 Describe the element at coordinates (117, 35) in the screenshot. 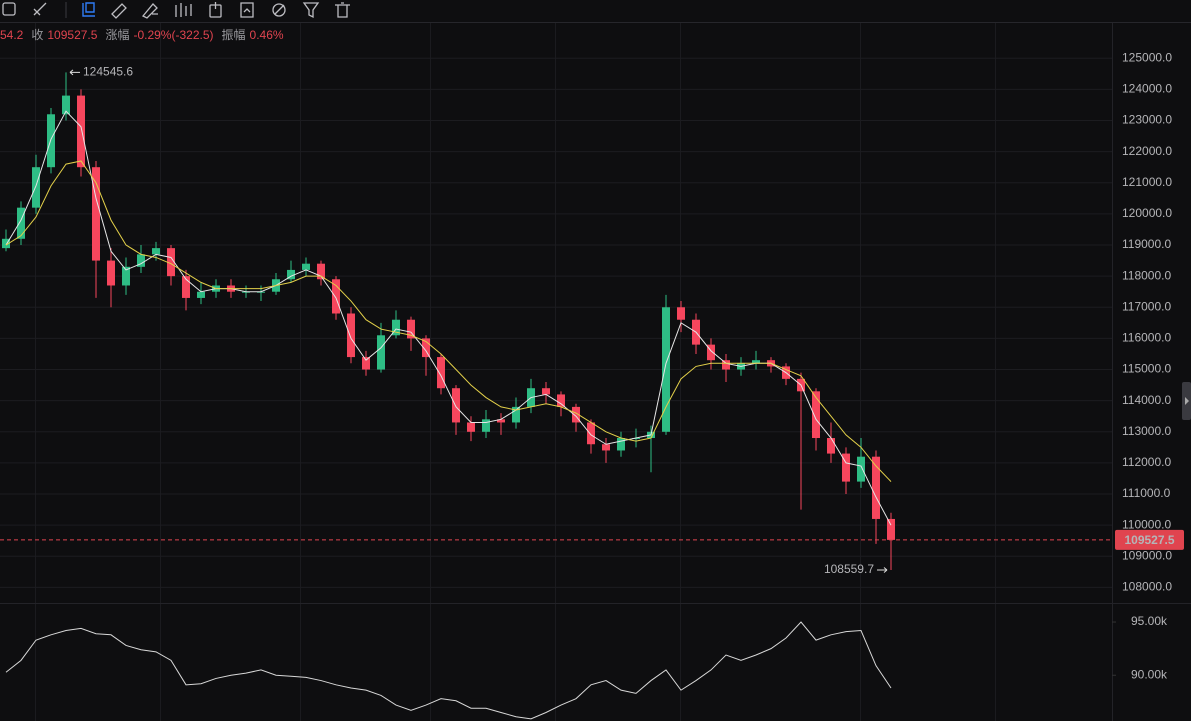

I see `info-label: 涨幅` at that location.